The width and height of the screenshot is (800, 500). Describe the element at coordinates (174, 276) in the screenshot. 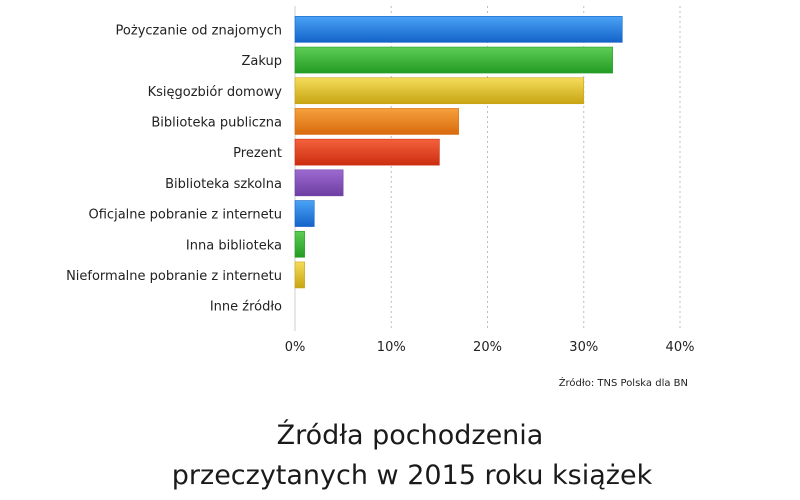

I see `category-label: Nieformalne pobranie z internetu` at that location.